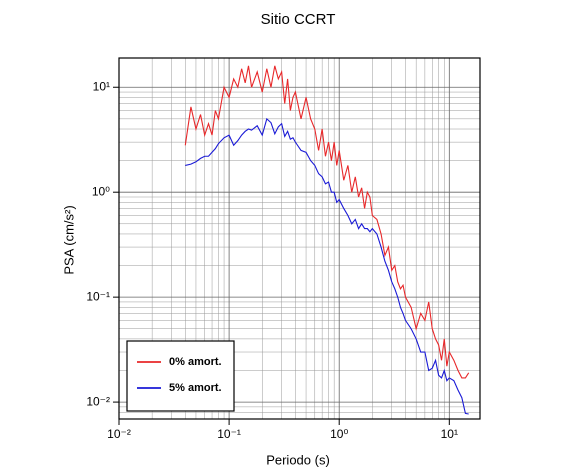 This screenshot has width=586, height=475. Describe the element at coordinates (298, 19) in the screenshot. I see `chart-title: Sitio CCRT` at that location.